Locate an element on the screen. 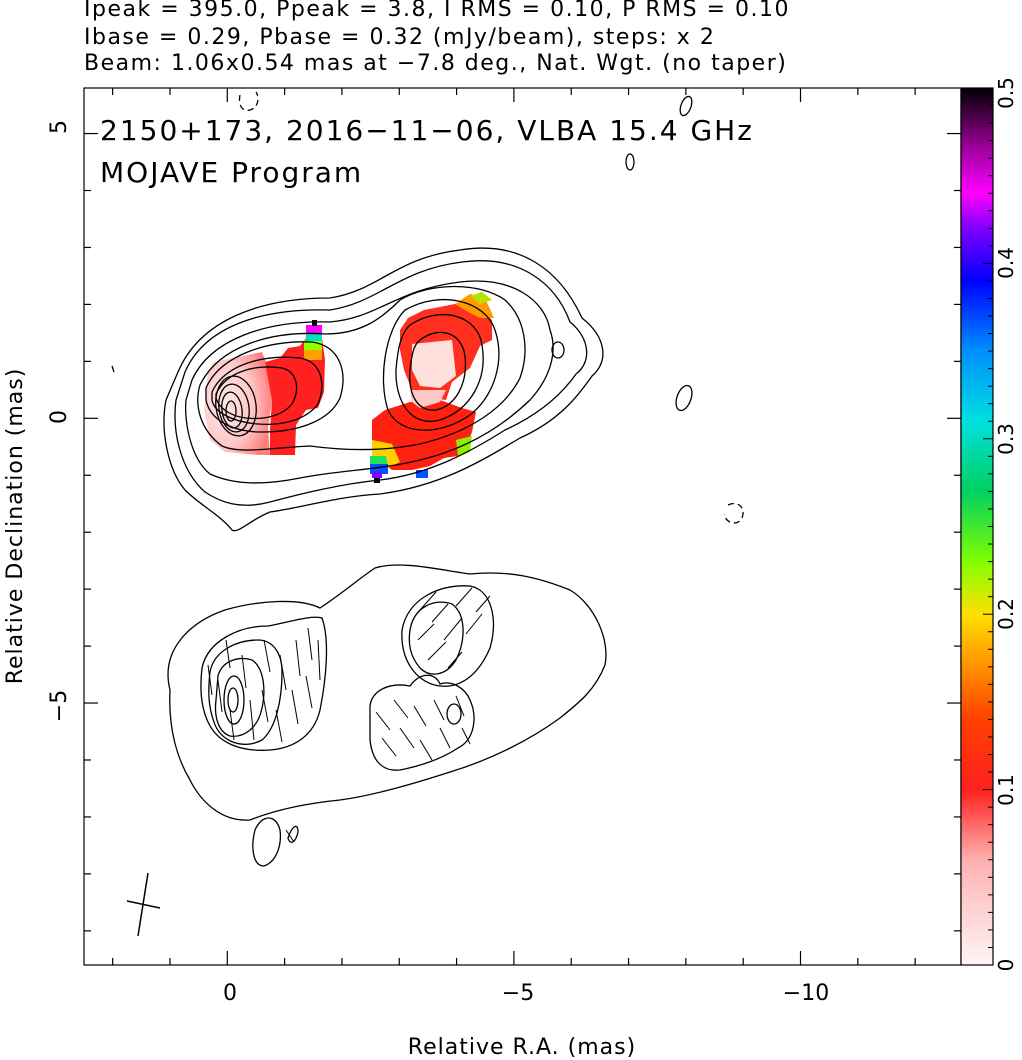  x-tick-labels: 0 −5 −10 is located at coordinates (526, 993).